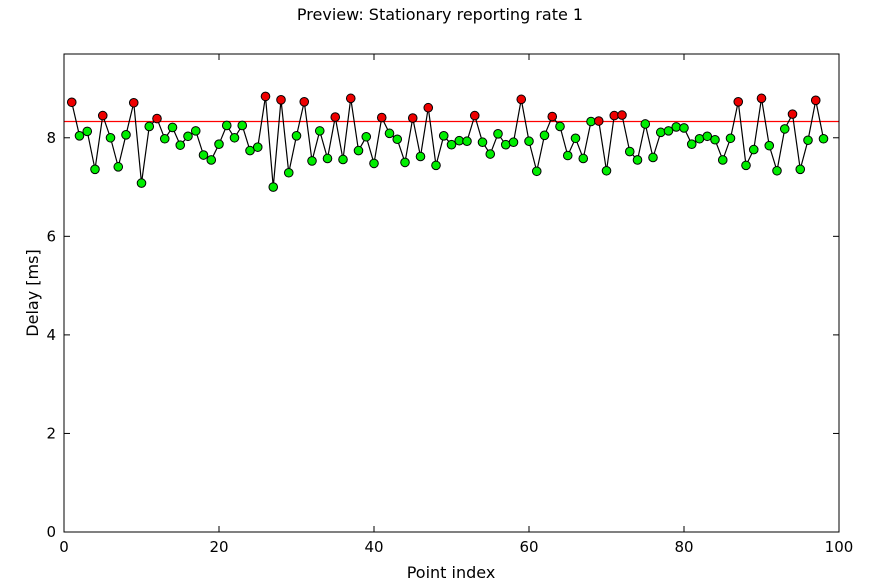  What do you see at coordinates (51, 138) in the screenshot?
I see `y-tick-label: 8` at bounding box center [51, 138].